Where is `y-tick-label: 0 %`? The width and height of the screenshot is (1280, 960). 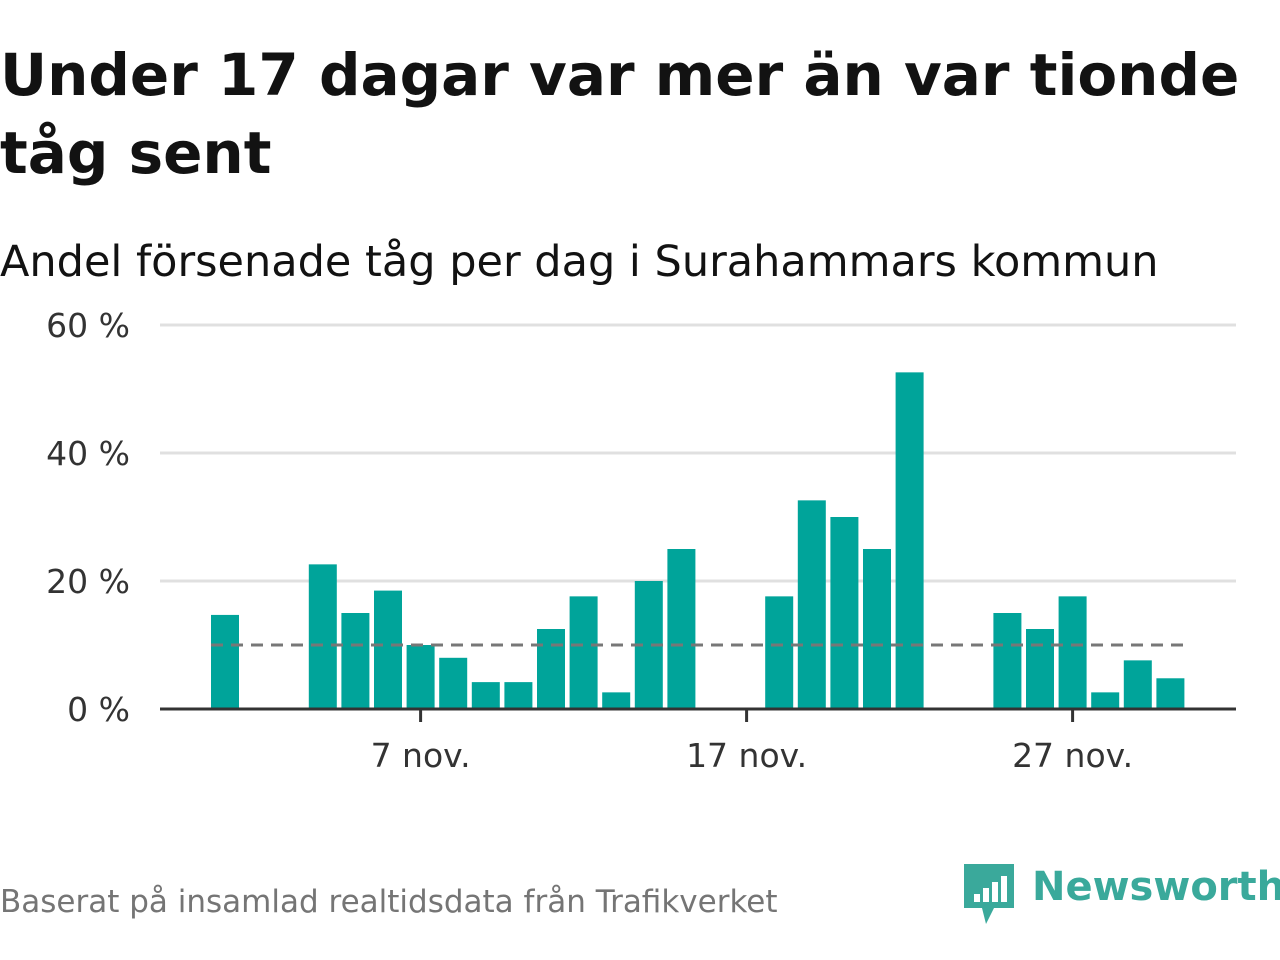 y-tick-label: 0 % is located at coordinates (98, 709).